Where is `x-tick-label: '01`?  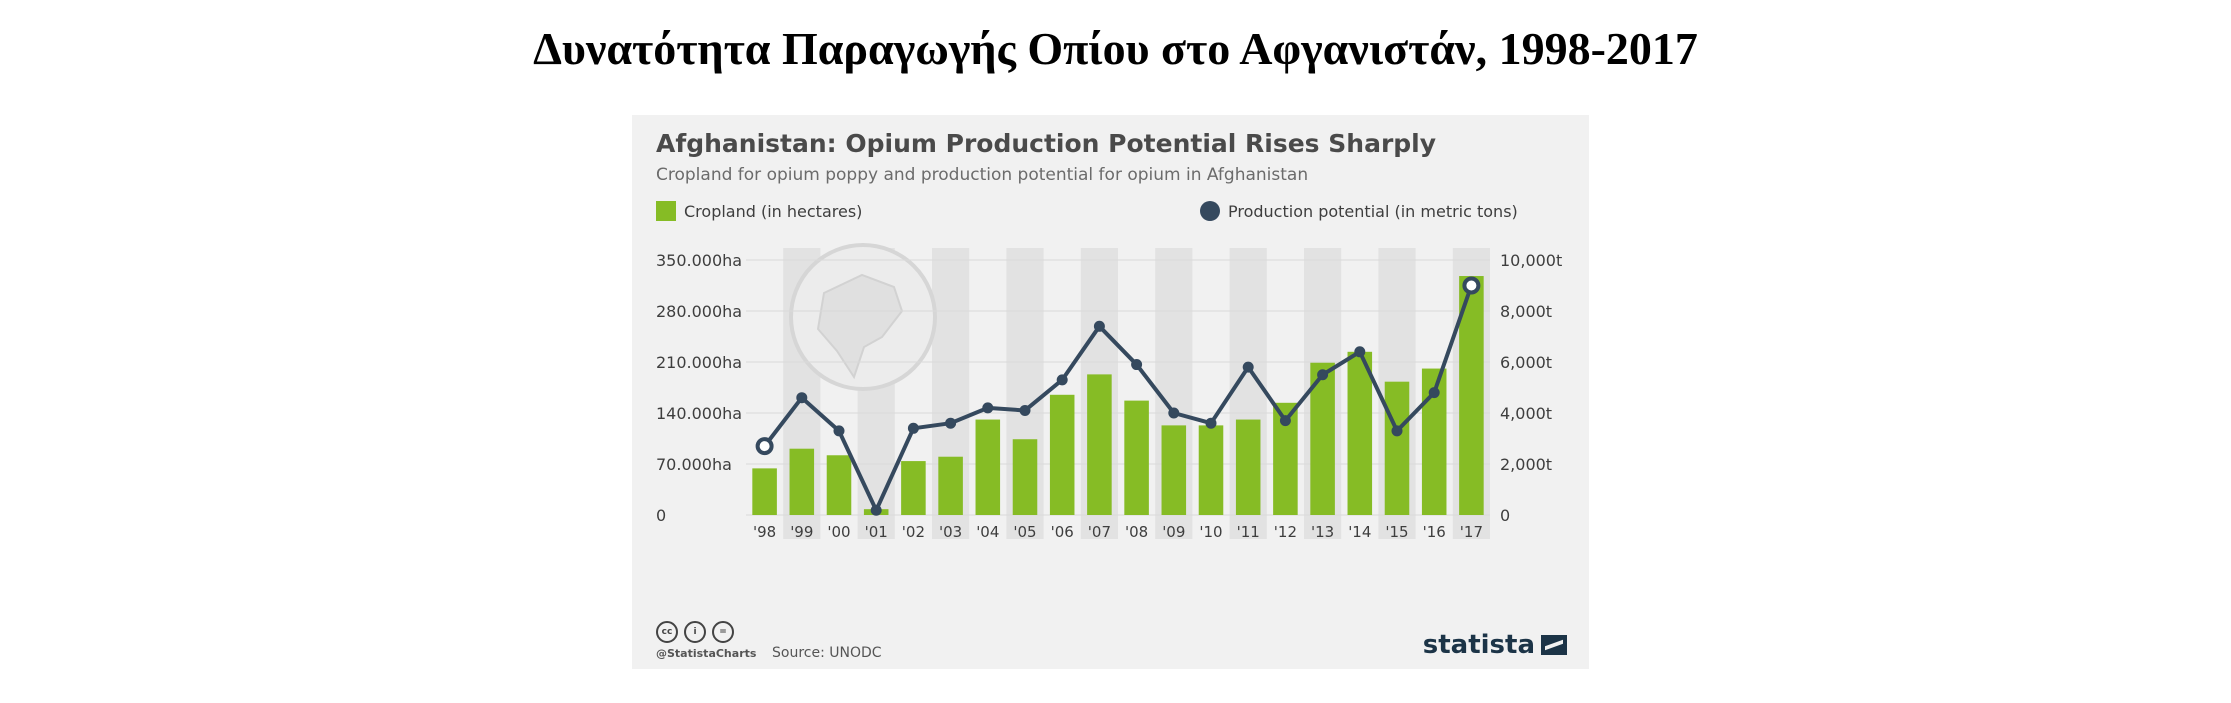
x-tick-label: '01 is located at coordinates (876, 532).